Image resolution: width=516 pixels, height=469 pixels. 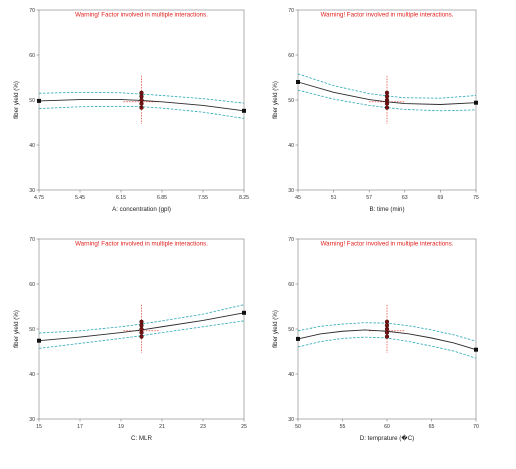 What do you see at coordinates (405, 198) in the screenshot?
I see `x-tick-label: 63` at bounding box center [405, 198].